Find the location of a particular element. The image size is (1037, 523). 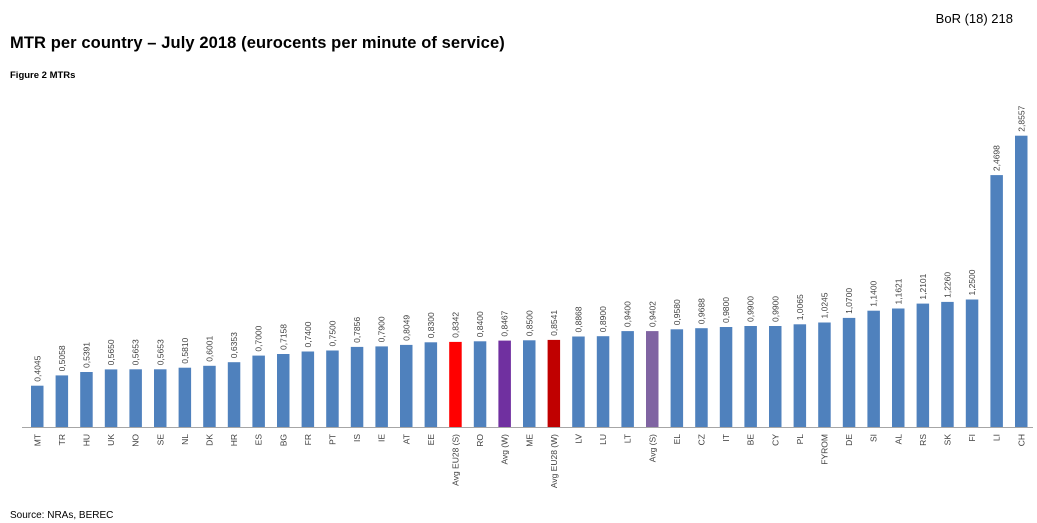

figure-label: Figure 2 MTRs is located at coordinates (43, 75).